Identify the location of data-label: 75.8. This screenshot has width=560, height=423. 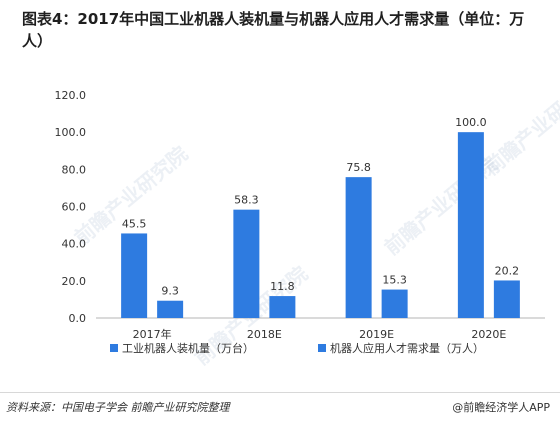
(358, 167).